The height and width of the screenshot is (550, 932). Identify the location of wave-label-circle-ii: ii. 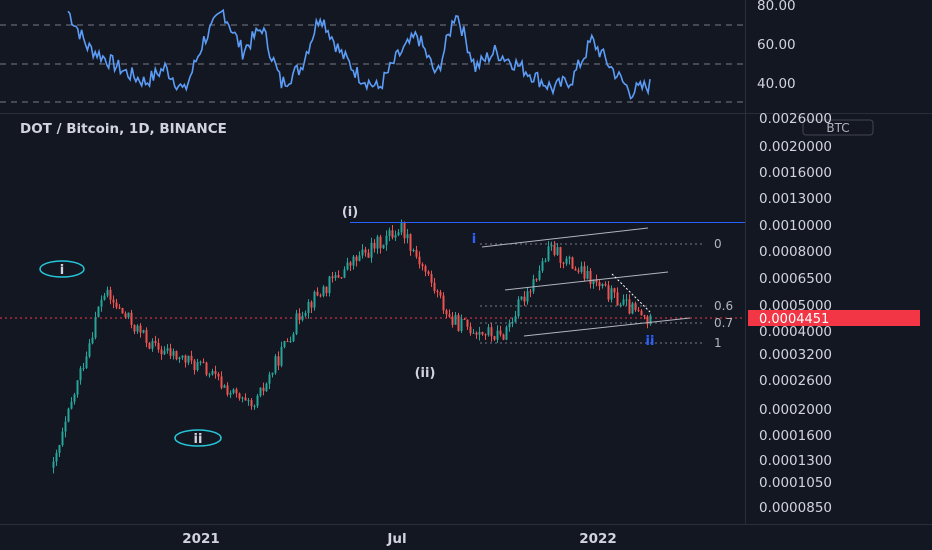
(198, 438).